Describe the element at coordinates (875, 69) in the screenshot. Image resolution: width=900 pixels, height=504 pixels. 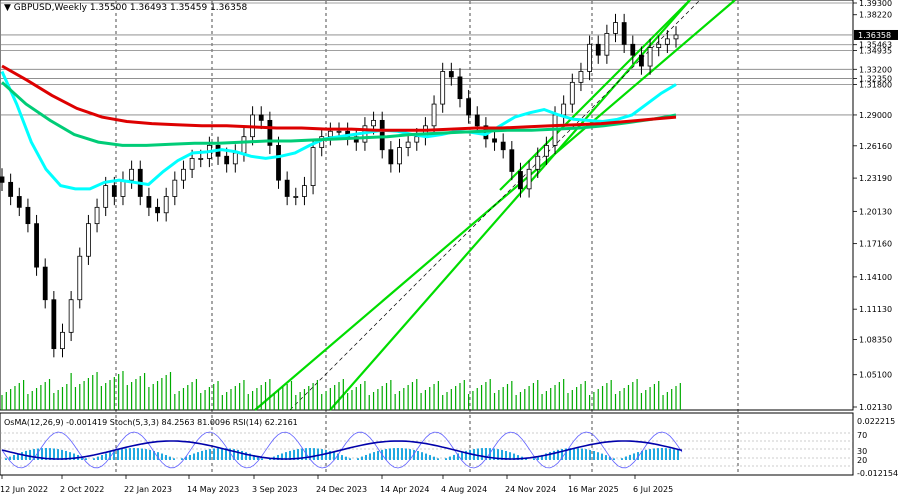
I see `price-tick-label: 1.33200` at that location.